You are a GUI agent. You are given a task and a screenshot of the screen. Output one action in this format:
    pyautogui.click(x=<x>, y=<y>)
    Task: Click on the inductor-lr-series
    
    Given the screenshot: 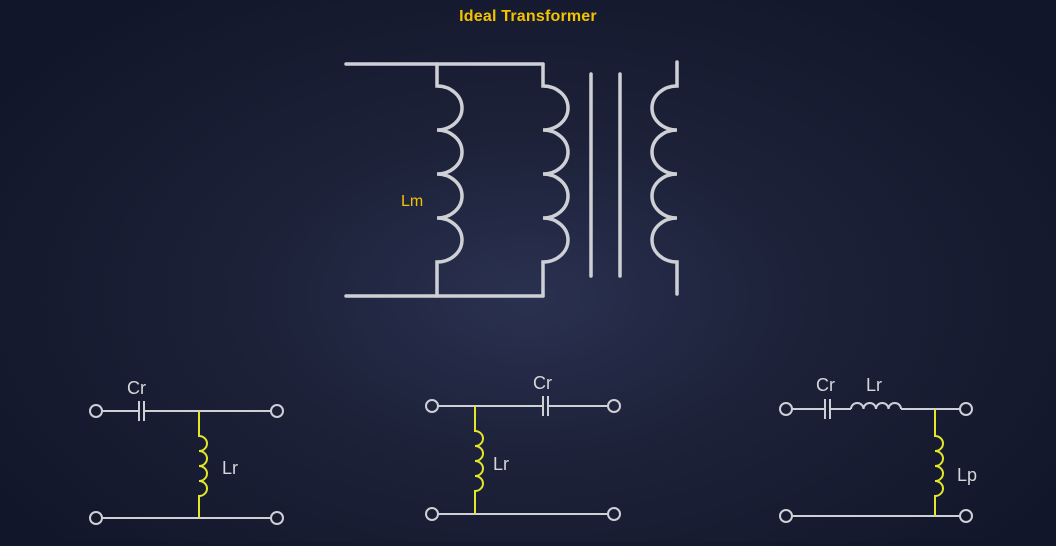 What is the action you would take?
    pyautogui.click(x=876, y=406)
    